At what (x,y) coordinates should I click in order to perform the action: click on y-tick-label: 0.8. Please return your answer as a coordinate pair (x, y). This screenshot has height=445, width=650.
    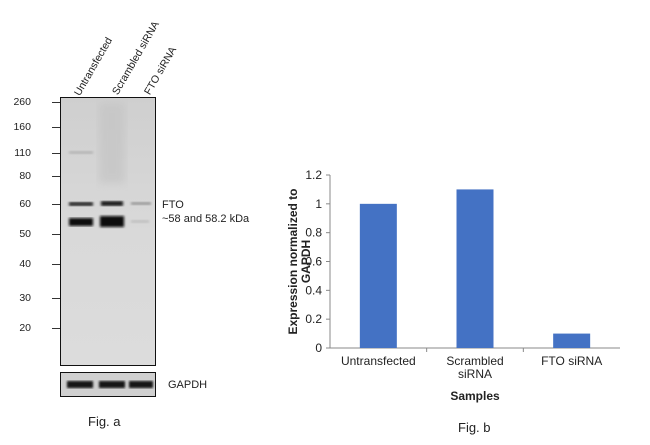
    Looking at the image, I should click on (313, 233).